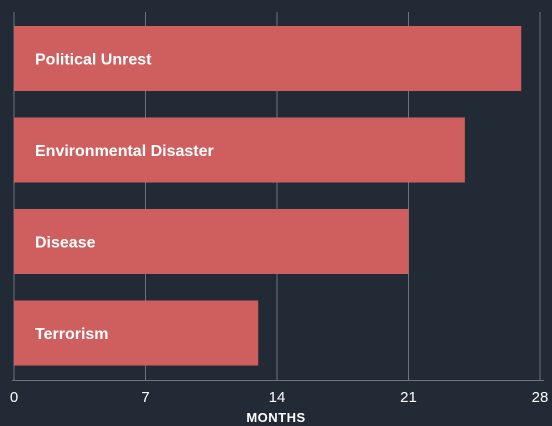  Describe the element at coordinates (408, 397) in the screenshot. I see `x-tick-label-21: 21` at that location.